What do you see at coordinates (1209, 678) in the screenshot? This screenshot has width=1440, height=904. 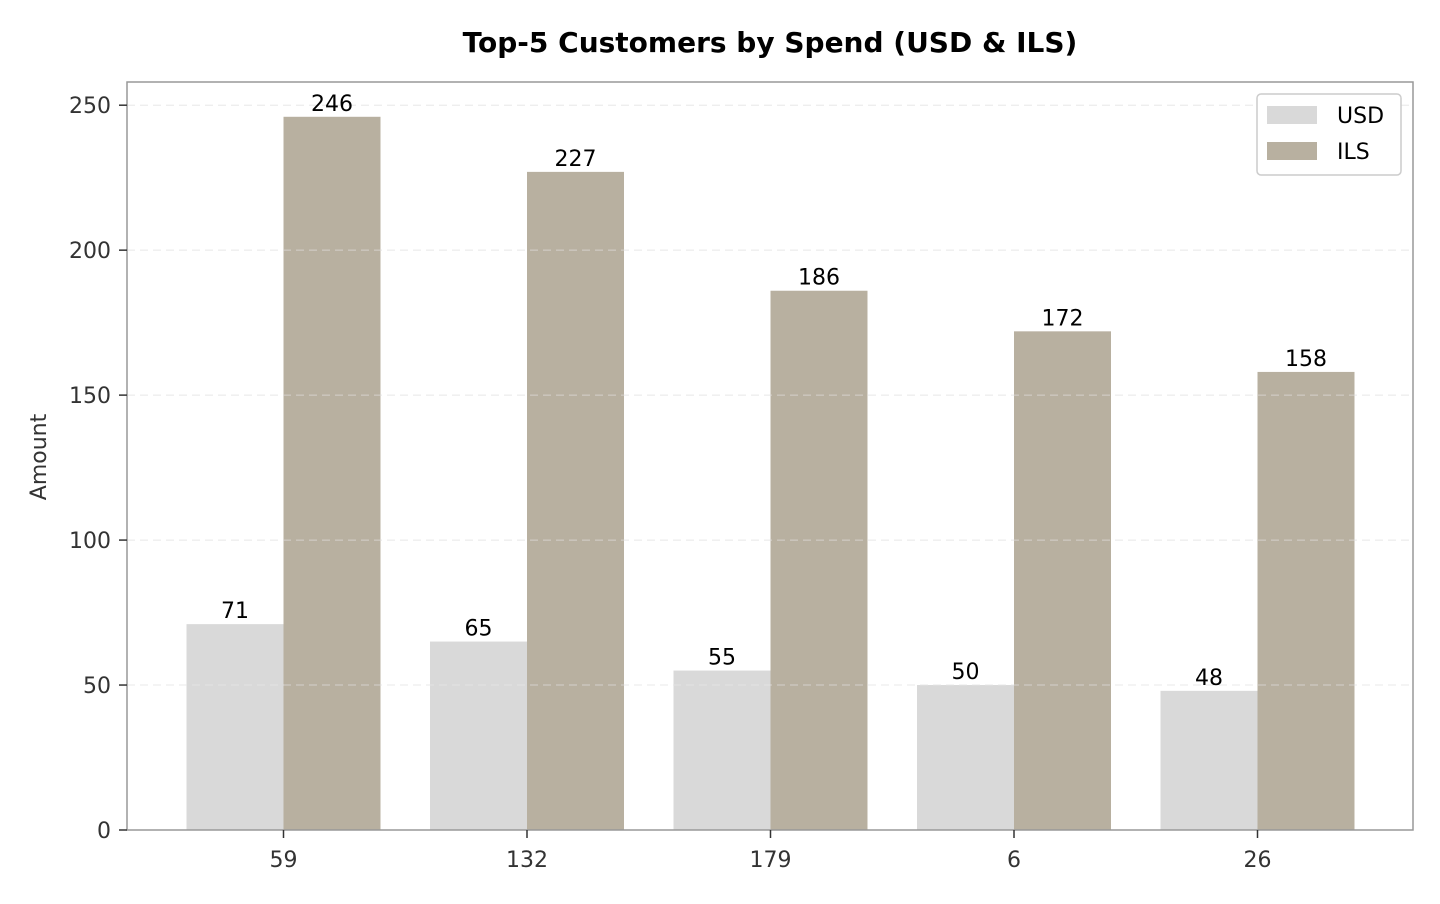 I see `value-label-usd-26: 48` at bounding box center [1209, 678].